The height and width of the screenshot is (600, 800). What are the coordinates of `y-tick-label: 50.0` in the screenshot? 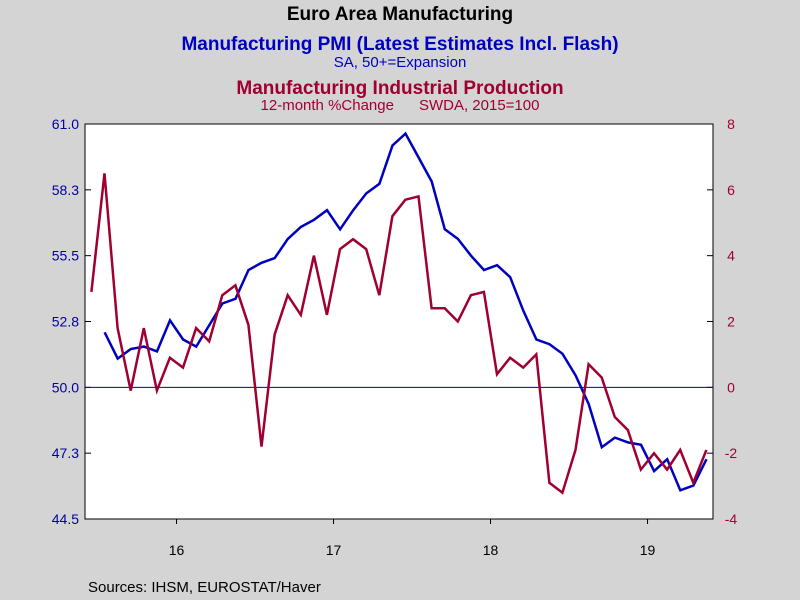 It's located at (65, 387).